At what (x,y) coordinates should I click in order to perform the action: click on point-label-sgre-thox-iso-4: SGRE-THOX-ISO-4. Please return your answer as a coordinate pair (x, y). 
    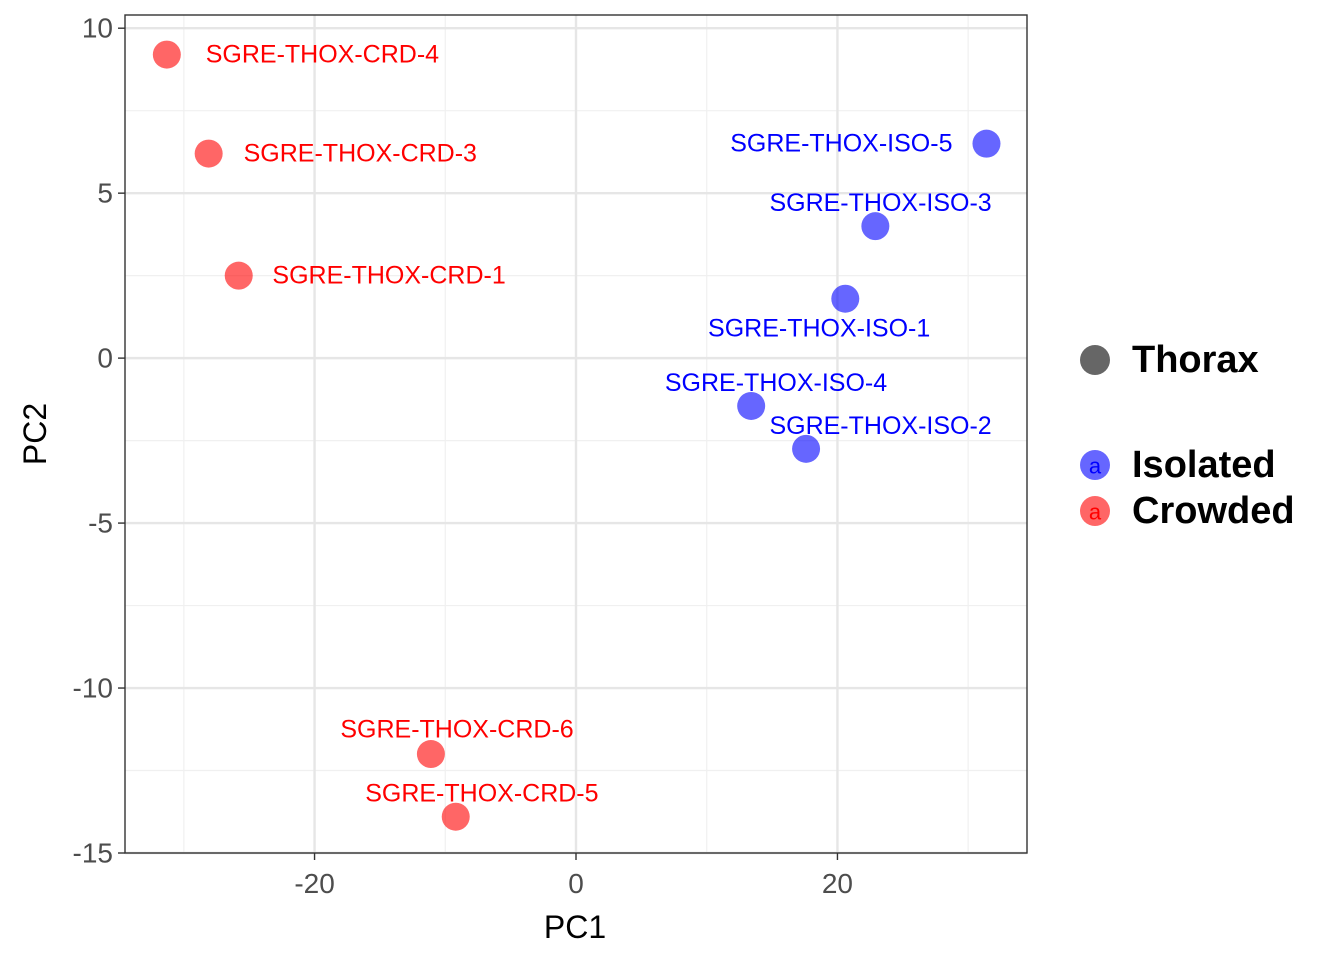
    Looking at the image, I should click on (776, 383).